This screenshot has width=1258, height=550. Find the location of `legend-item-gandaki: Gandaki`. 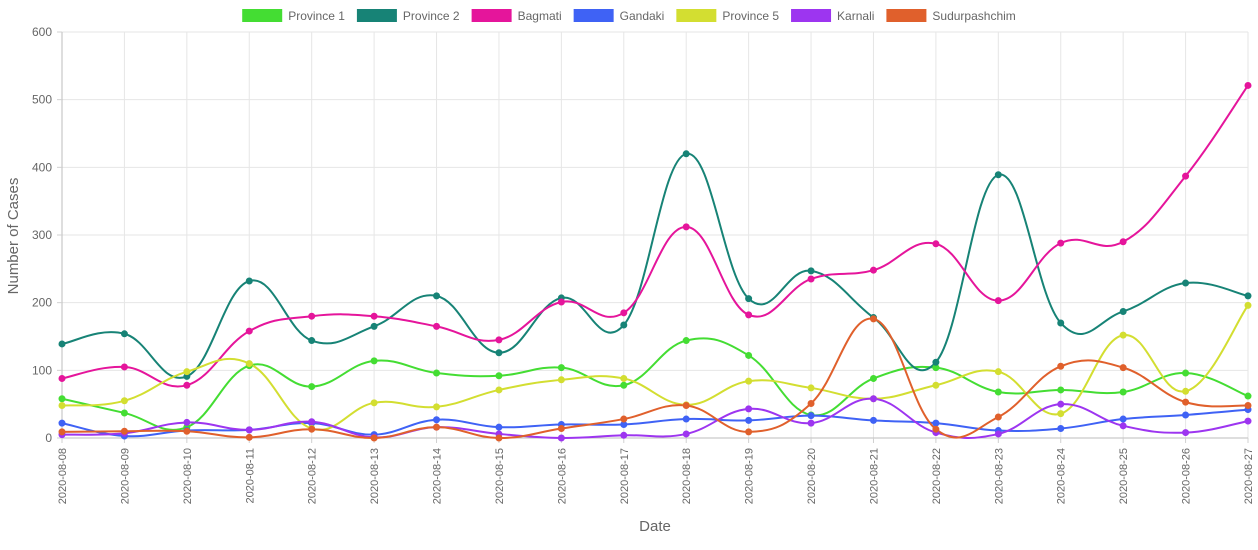

legend-item-gandaki: Gandaki is located at coordinates (619, 16).